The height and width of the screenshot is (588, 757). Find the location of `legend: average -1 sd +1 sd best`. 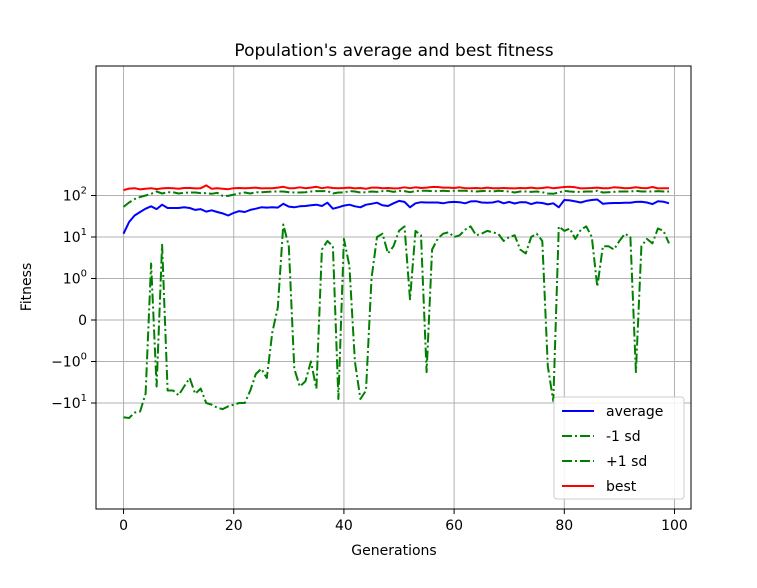

legend: average -1 sd +1 sd best is located at coordinates (619, 448).